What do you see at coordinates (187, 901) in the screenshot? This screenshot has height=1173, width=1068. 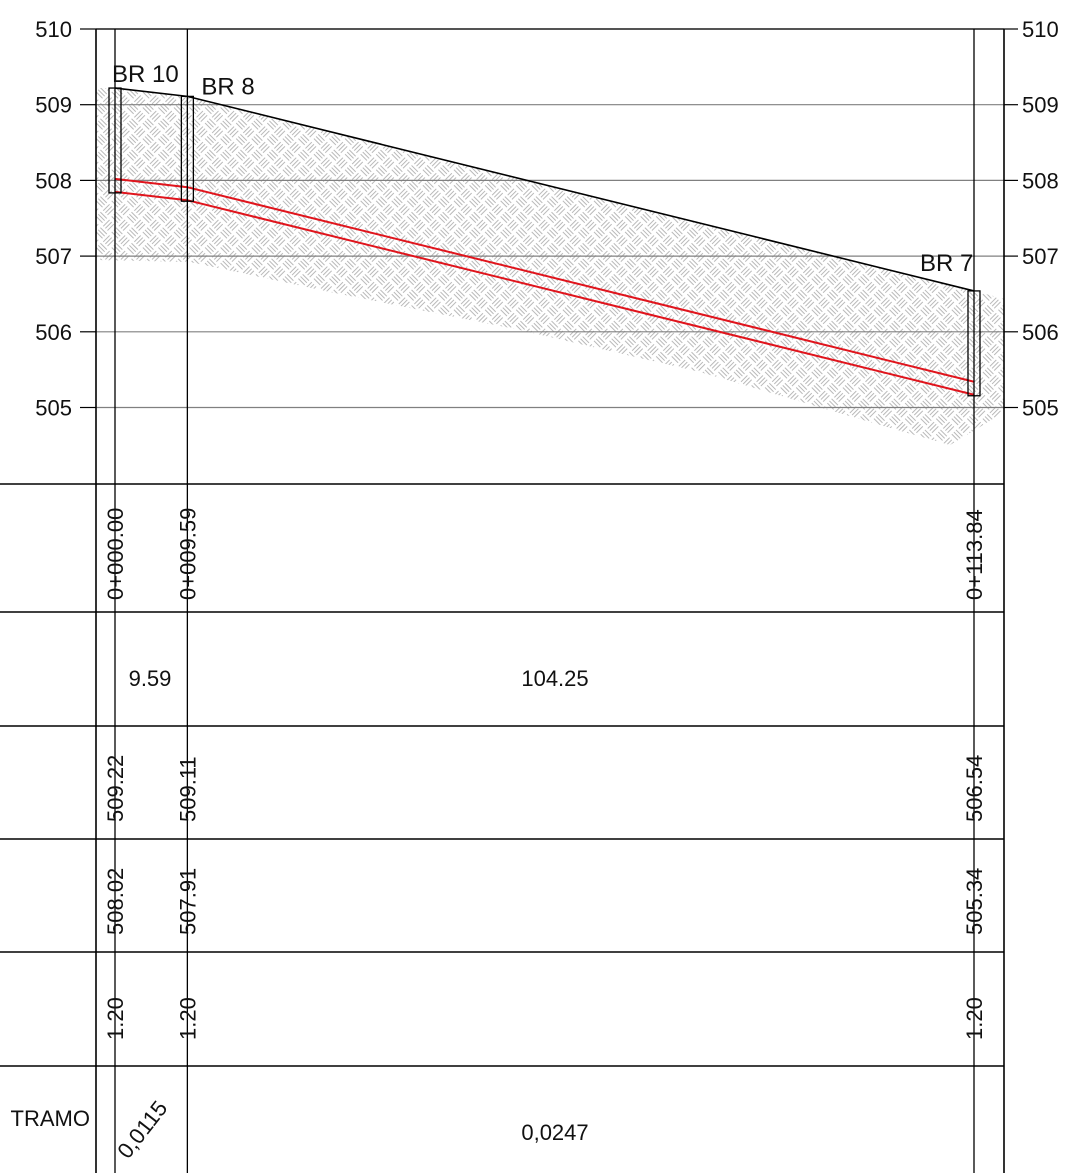 I see `table-invert-value: 507.91` at bounding box center [187, 901].